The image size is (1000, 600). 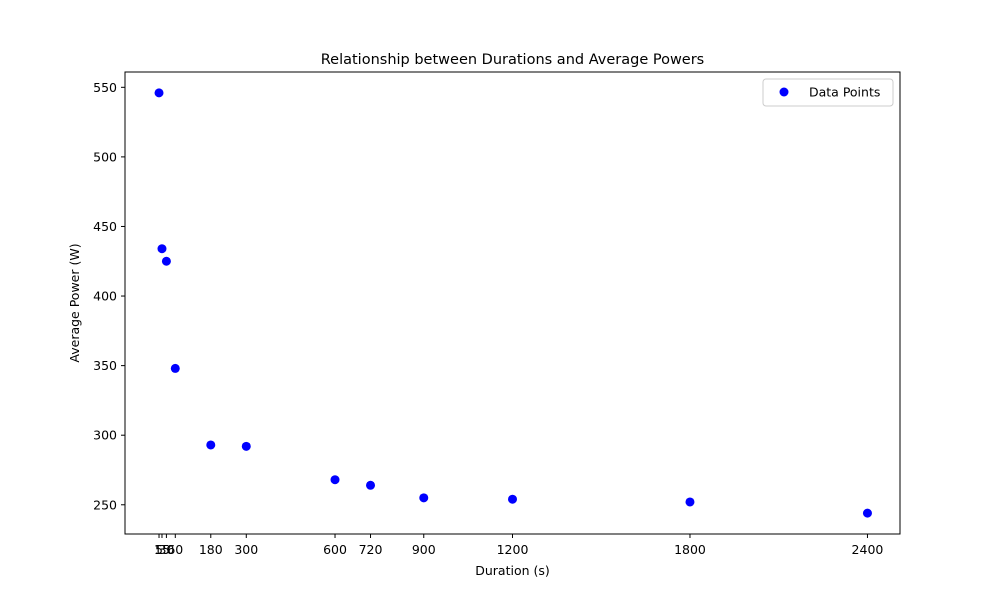 What do you see at coordinates (513, 549) in the screenshot?
I see `x-tick-label: 1200` at bounding box center [513, 549].